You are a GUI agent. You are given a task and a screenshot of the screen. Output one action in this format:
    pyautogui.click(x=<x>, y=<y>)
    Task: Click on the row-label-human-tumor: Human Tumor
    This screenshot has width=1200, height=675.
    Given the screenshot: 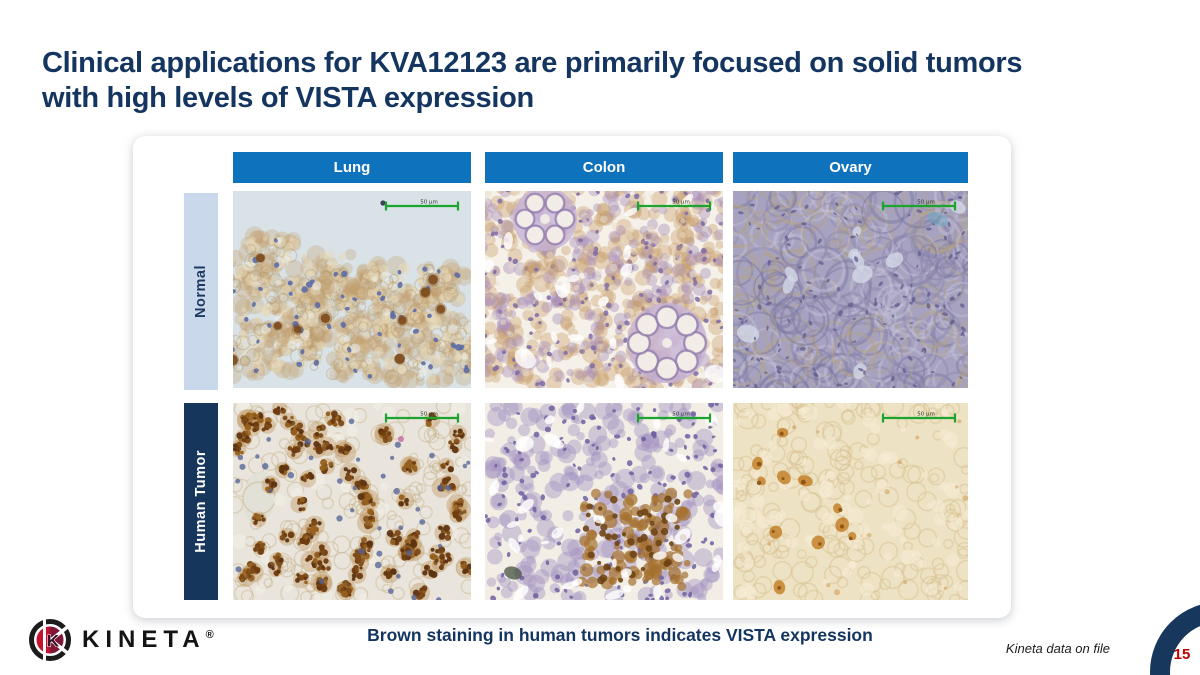 What is the action you would take?
    pyautogui.click(x=201, y=501)
    